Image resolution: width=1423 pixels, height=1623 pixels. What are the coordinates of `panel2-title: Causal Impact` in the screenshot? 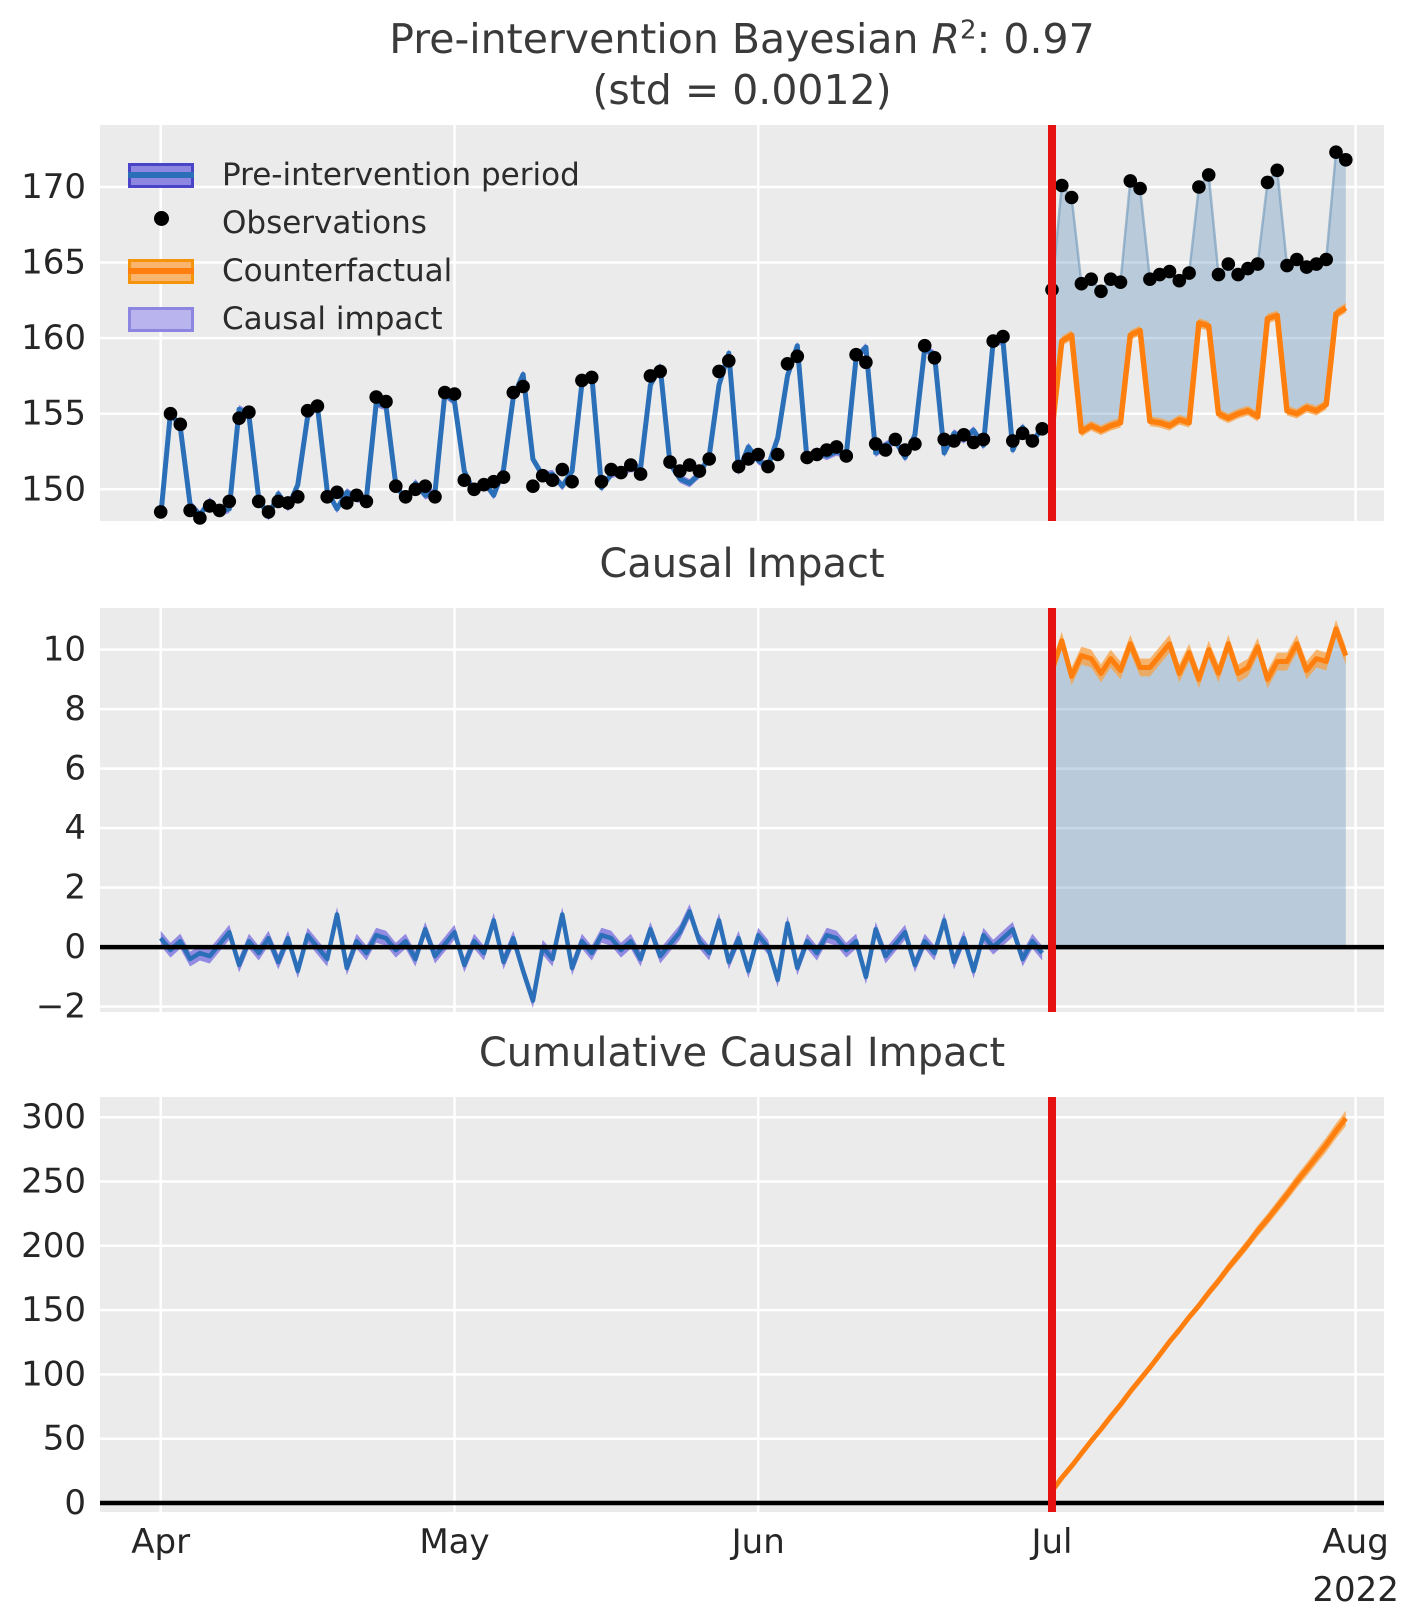 It's located at (742, 564).